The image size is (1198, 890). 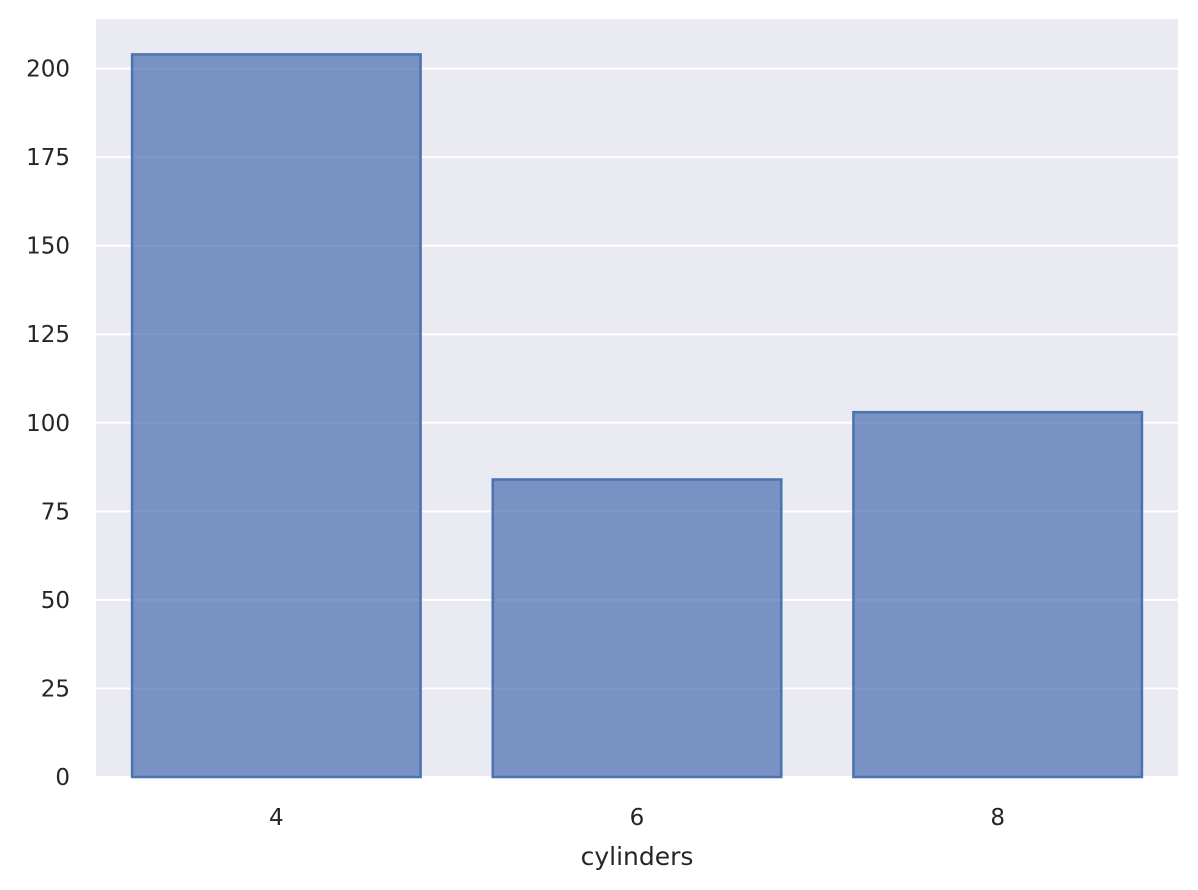 What do you see at coordinates (637, 856) in the screenshot?
I see `x-axis-title: cylinders` at bounding box center [637, 856].